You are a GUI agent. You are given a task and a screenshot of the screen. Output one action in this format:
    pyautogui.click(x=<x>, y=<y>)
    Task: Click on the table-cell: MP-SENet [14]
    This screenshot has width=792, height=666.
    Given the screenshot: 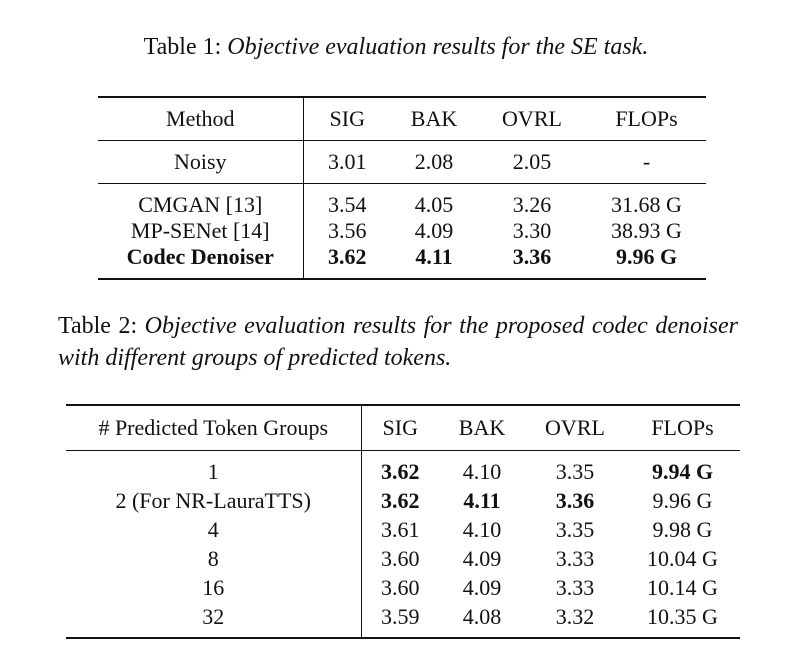 What is the action you would take?
    pyautogui.click(x=201, y=231)
    